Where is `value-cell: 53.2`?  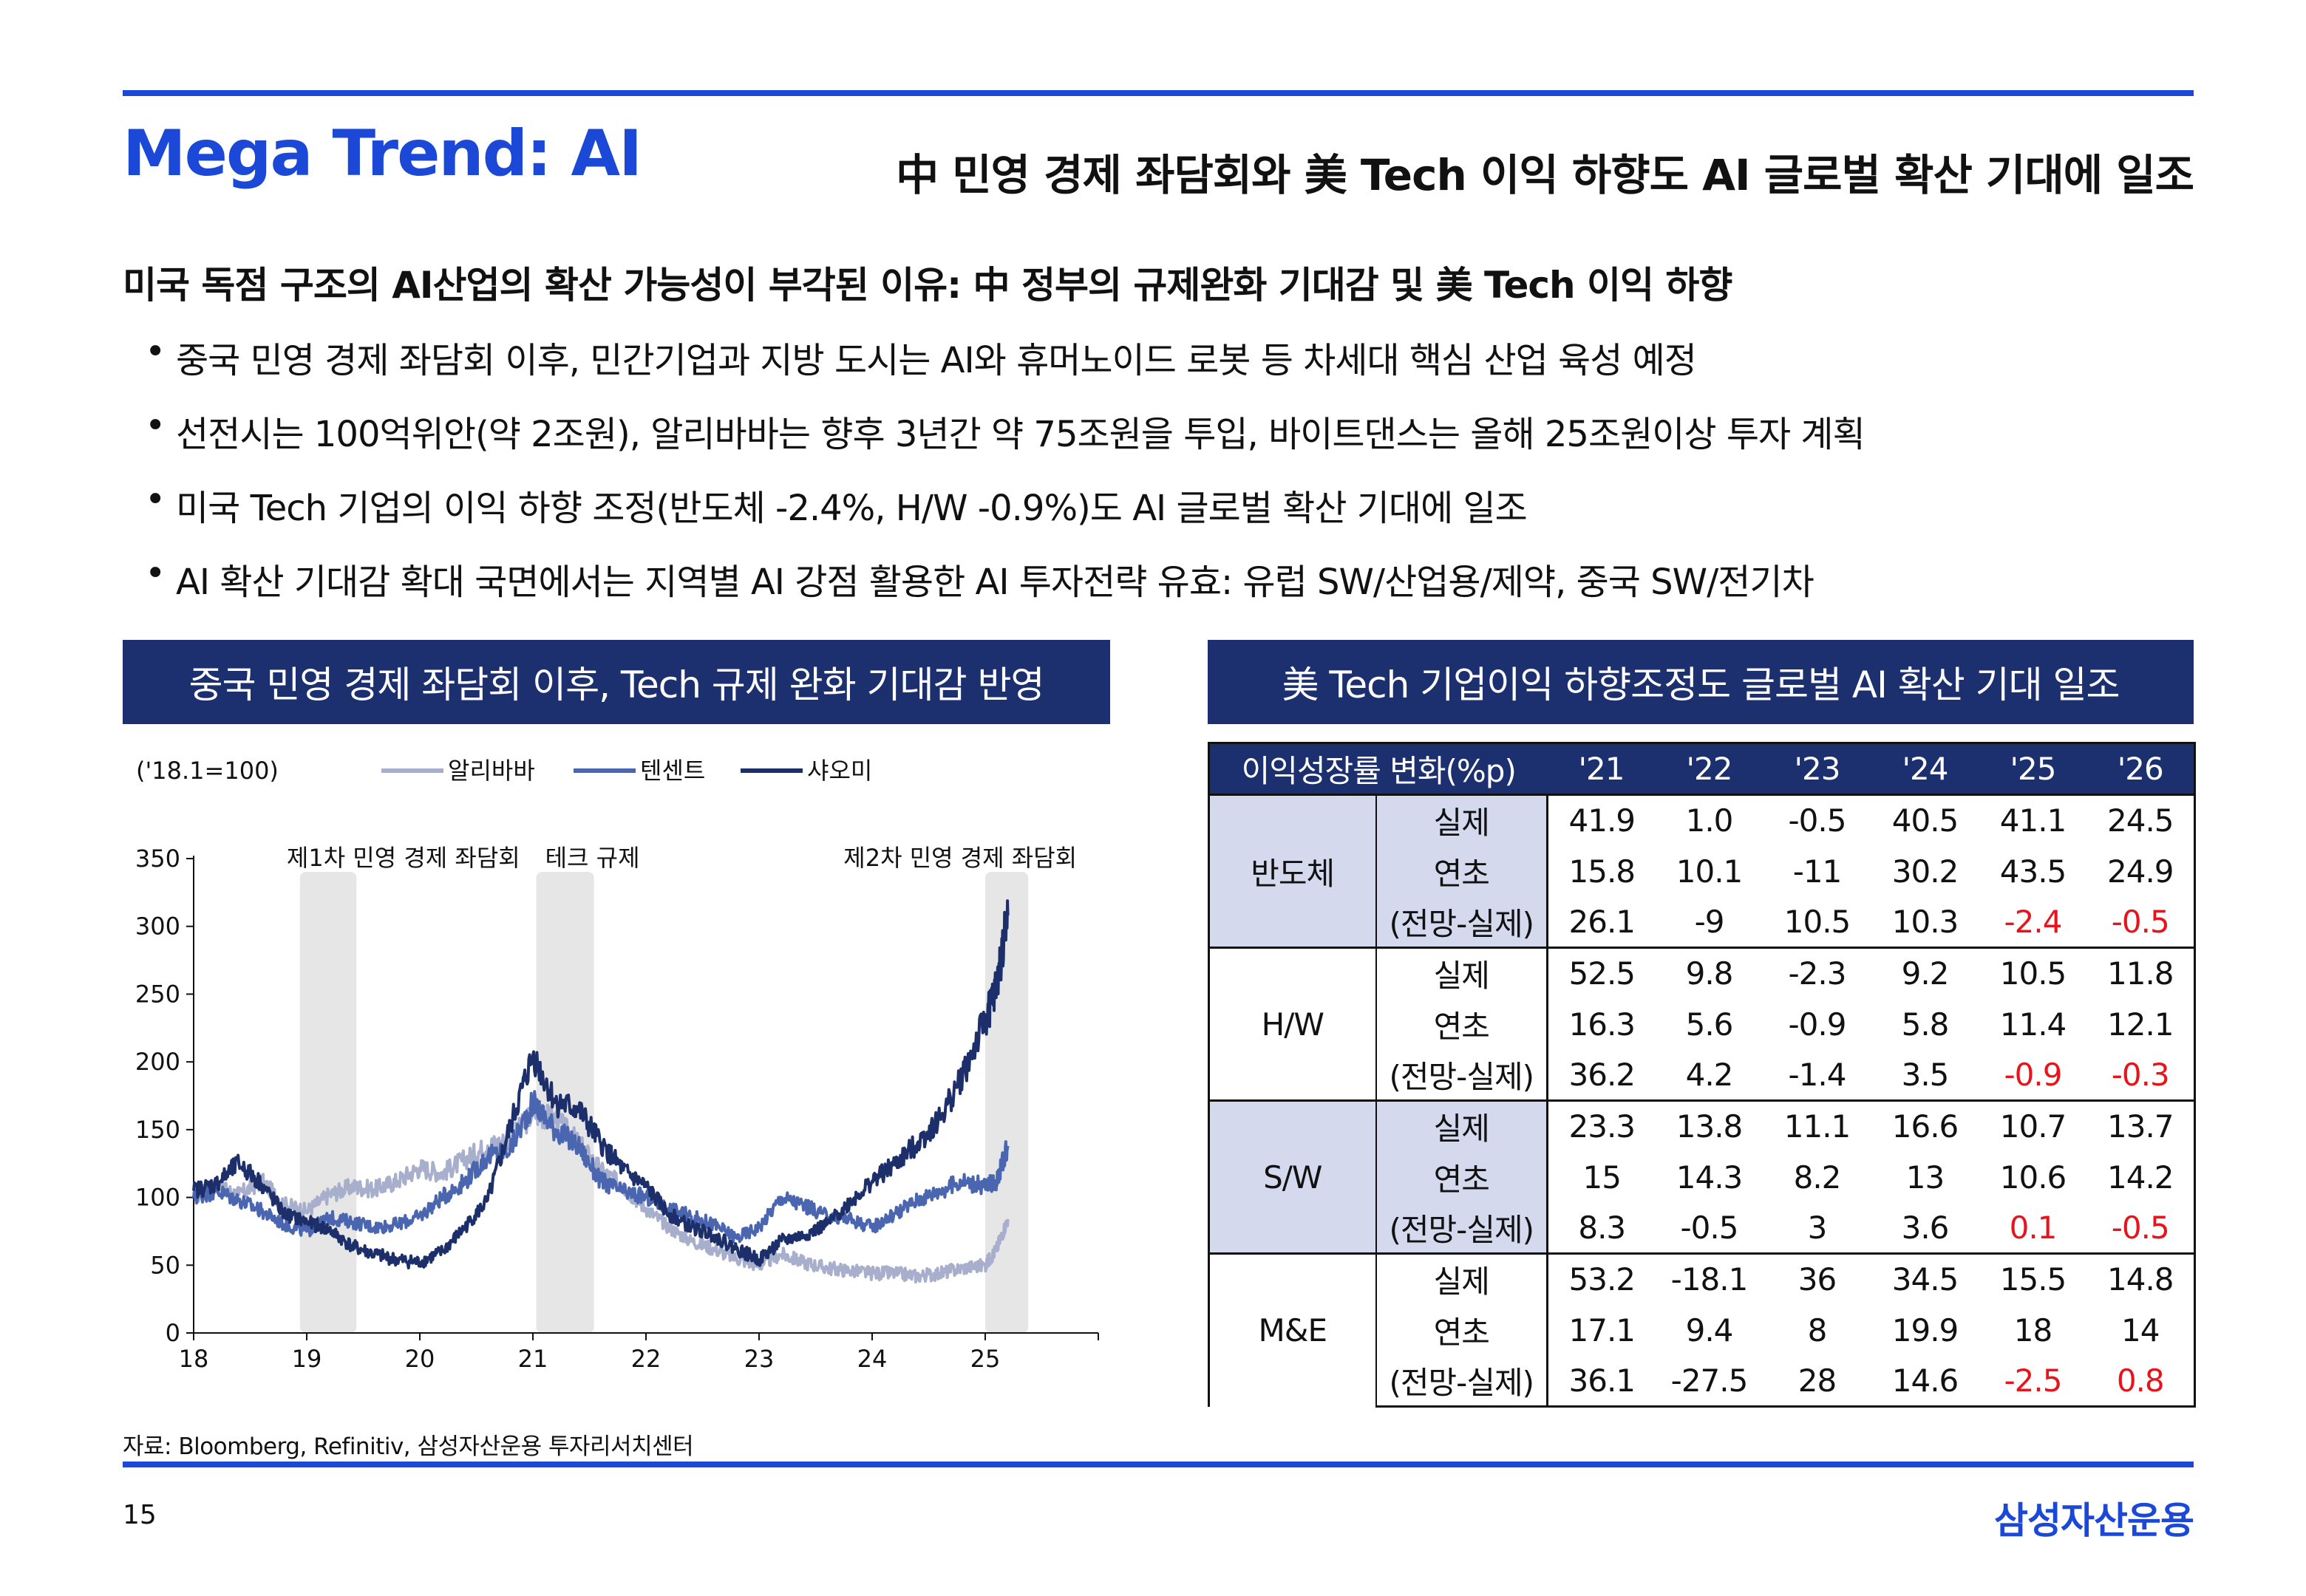 value-cell: 53.2 is located at coordinates (1601, 1278).